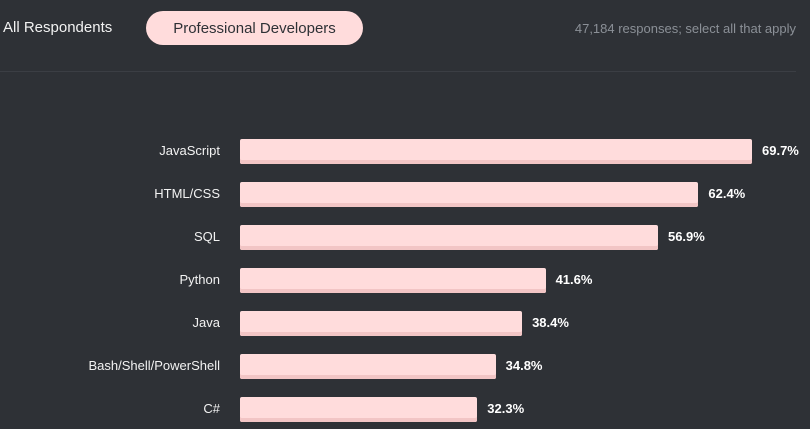  I want to click on bar-row: Bash/Shell/PowerShell 34.8%, so click(405, 366).